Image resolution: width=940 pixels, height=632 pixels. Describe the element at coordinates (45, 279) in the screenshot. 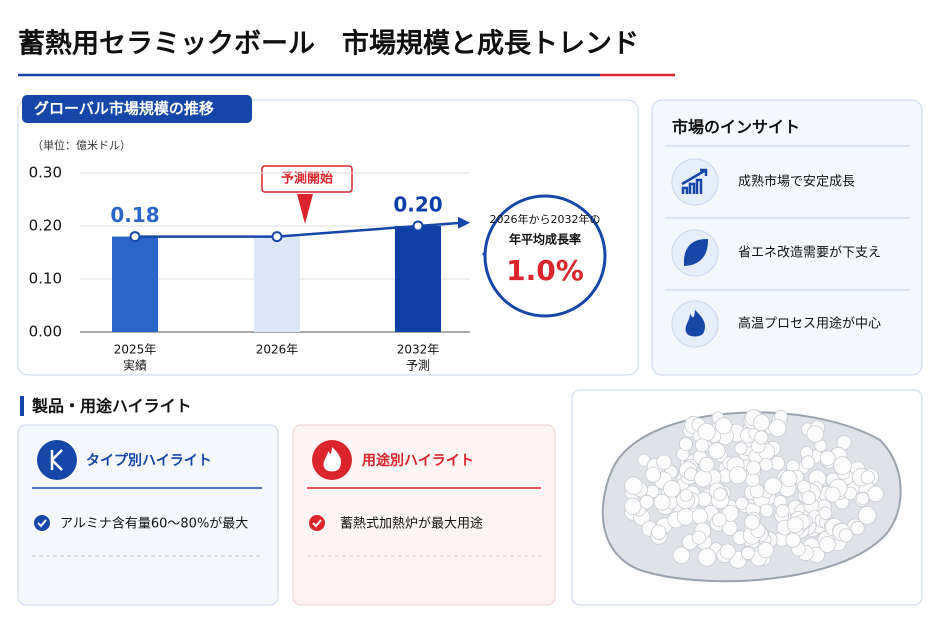

I see `y-tick-label: 0.10` at that location.